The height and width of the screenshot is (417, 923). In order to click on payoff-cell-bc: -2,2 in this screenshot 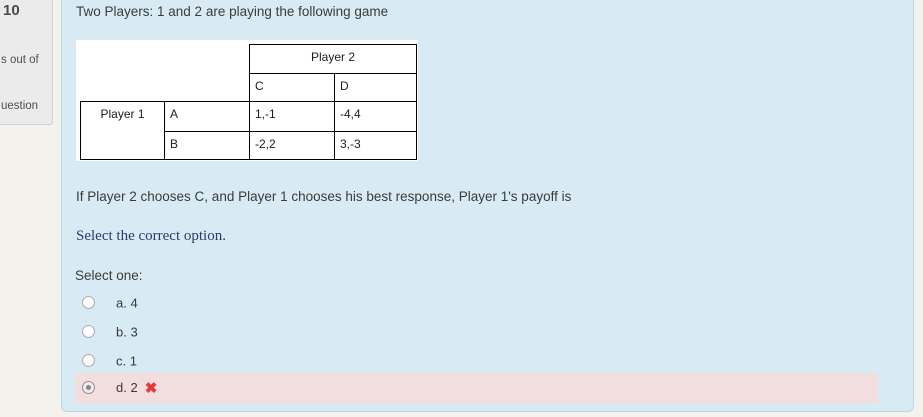, I will do `click(292, 145)`.